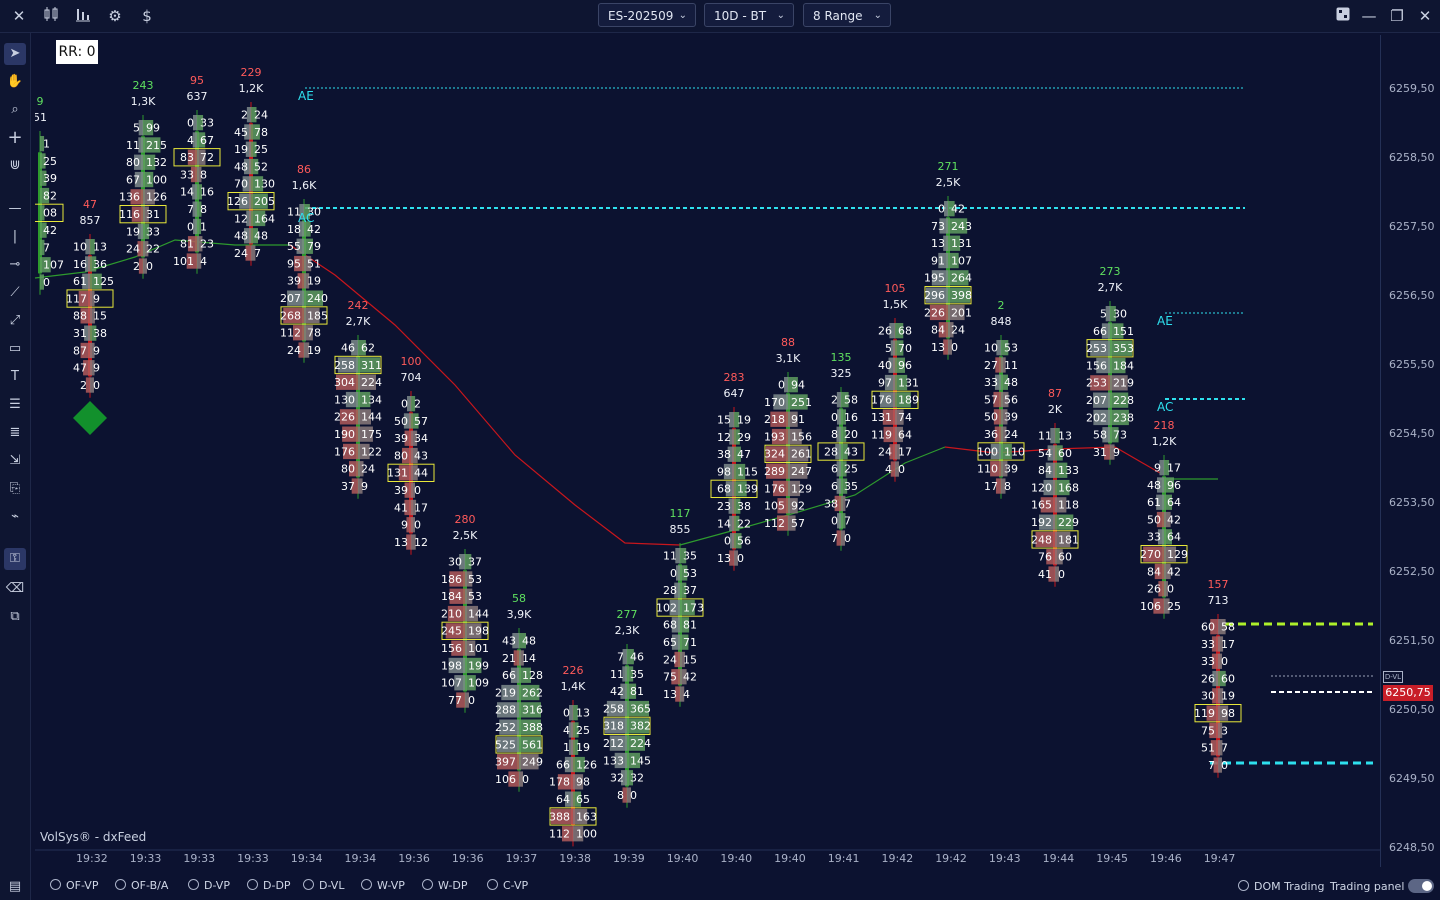 The height and width of the screenshot is (900, 1440). Describe the element at coordinates (15, 516) in the screenshot. I see `signal-icon: ⌁` at that location.